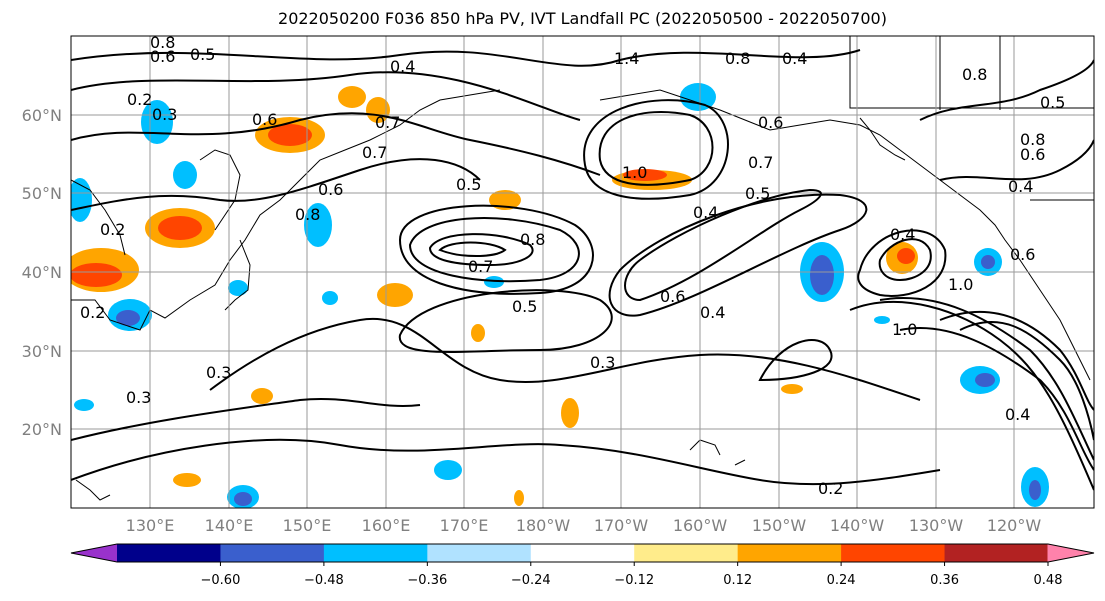 The width and height of the screenshot is (1105, 601). Describe the element at coordinates (464, 525) in the screenshot. I see `lon-label: 170°E` at that location.